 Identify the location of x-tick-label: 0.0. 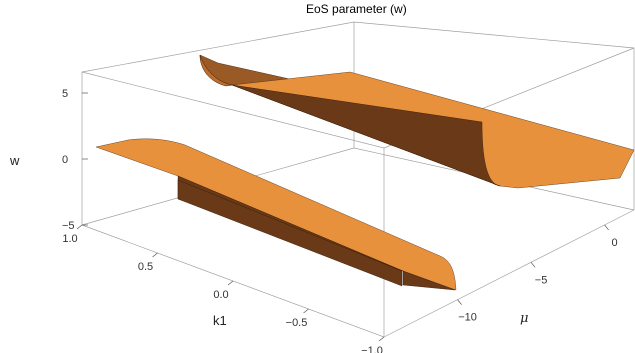
(220, 295).